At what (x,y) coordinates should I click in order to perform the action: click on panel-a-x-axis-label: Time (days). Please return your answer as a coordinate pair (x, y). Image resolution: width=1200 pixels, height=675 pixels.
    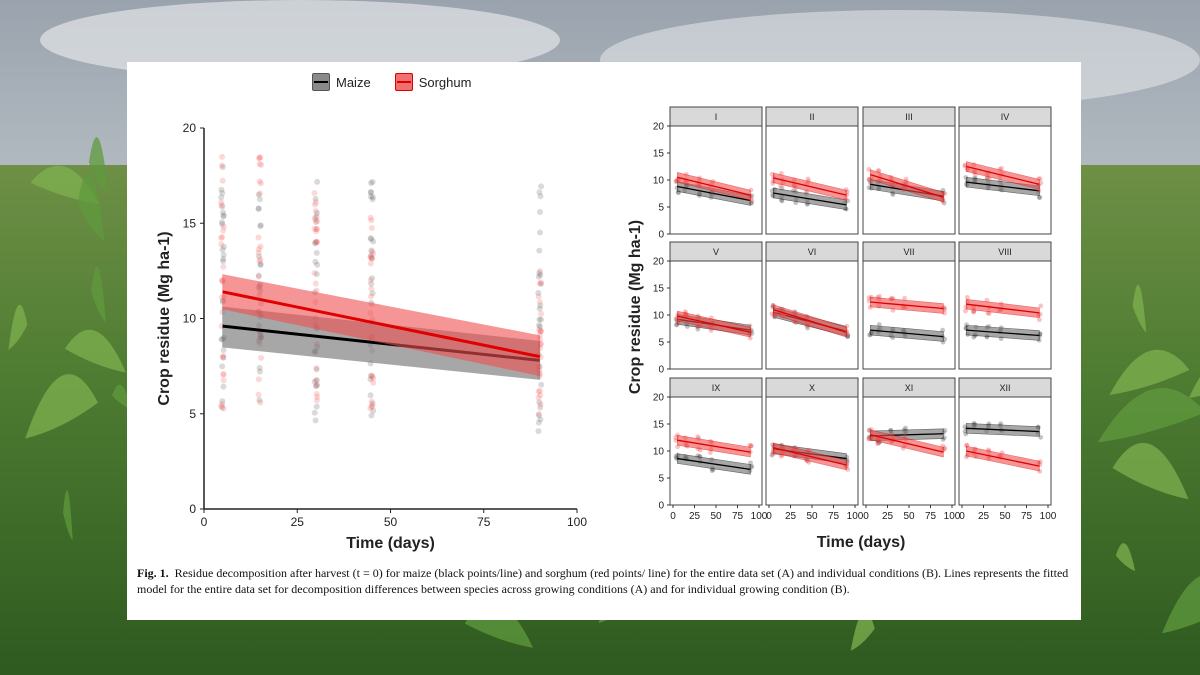
    Looking at the image, I should click on (390, 543).